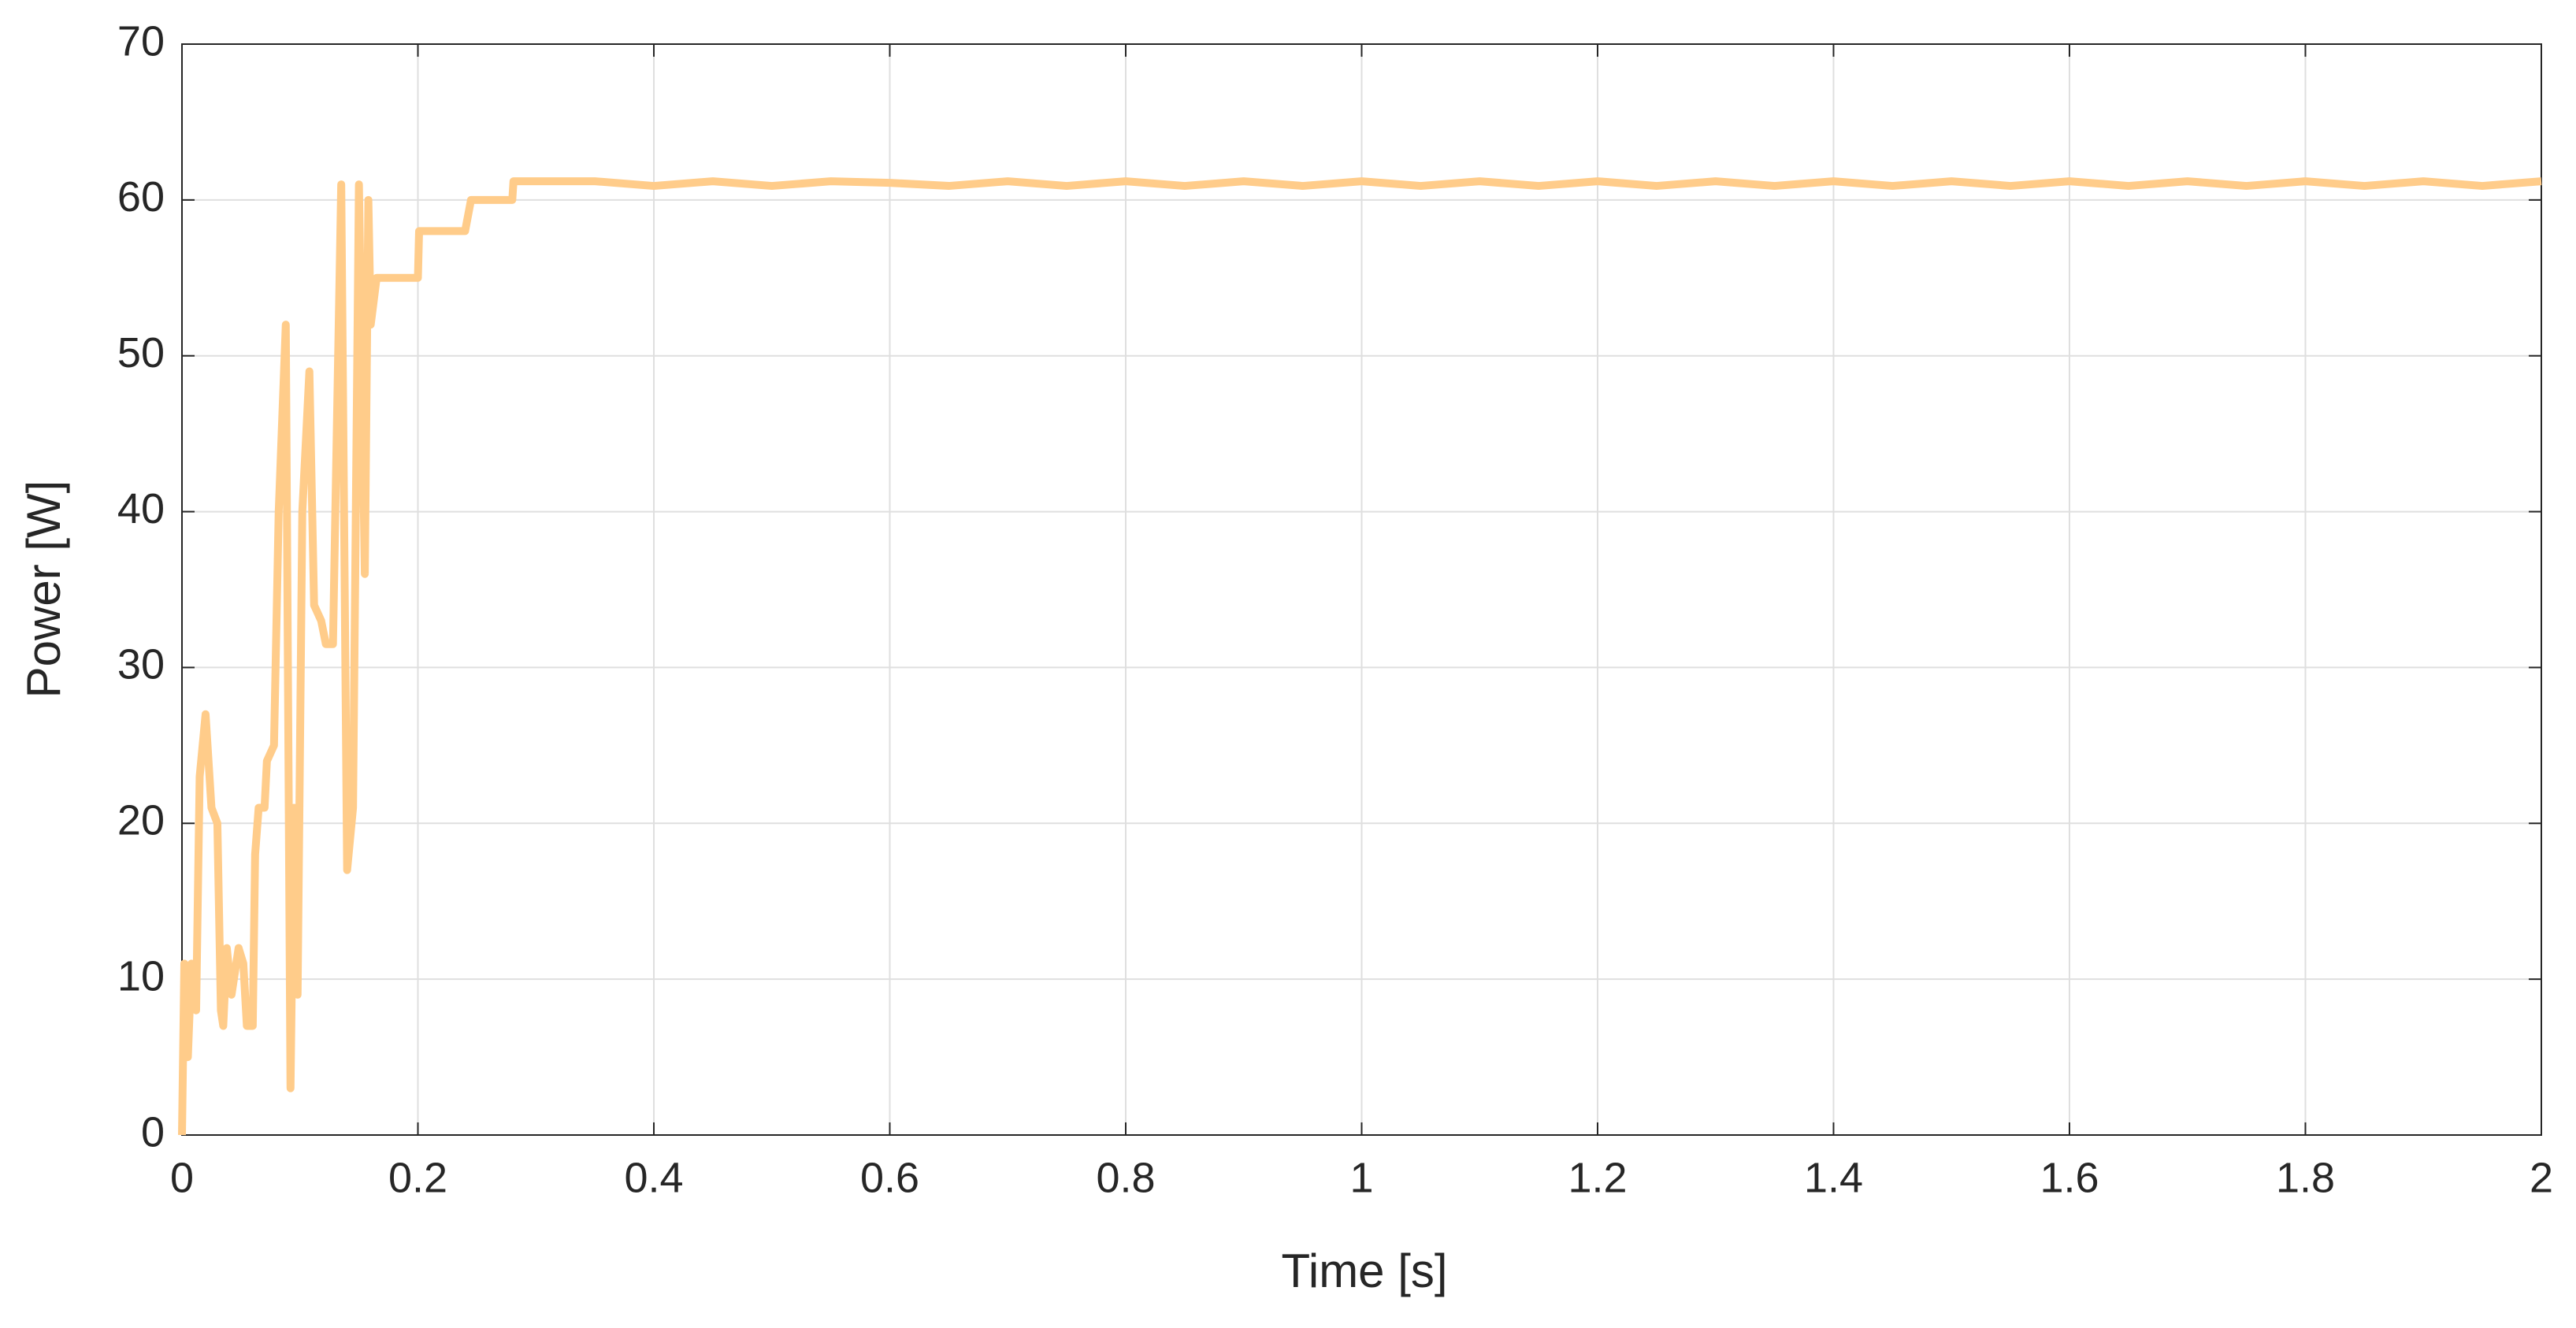 The image size is (2576, 1328). What do you see at coordinates (653, 1177) in the screenshot?
I see `x-tick-label: 0.4` at bounding box center [653, 1177].